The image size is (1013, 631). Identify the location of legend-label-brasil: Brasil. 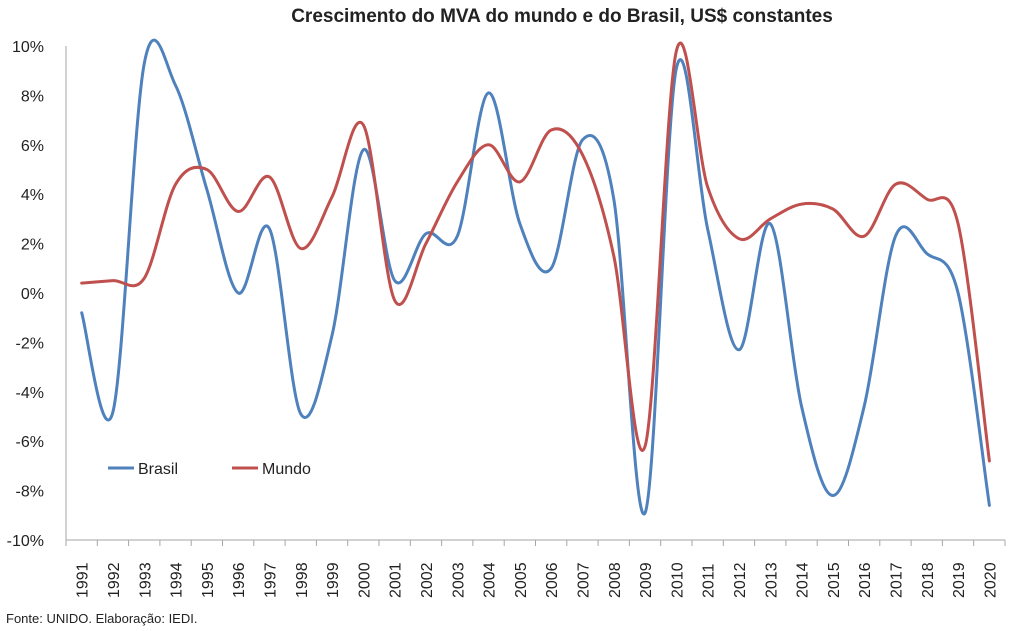
(158, 469).